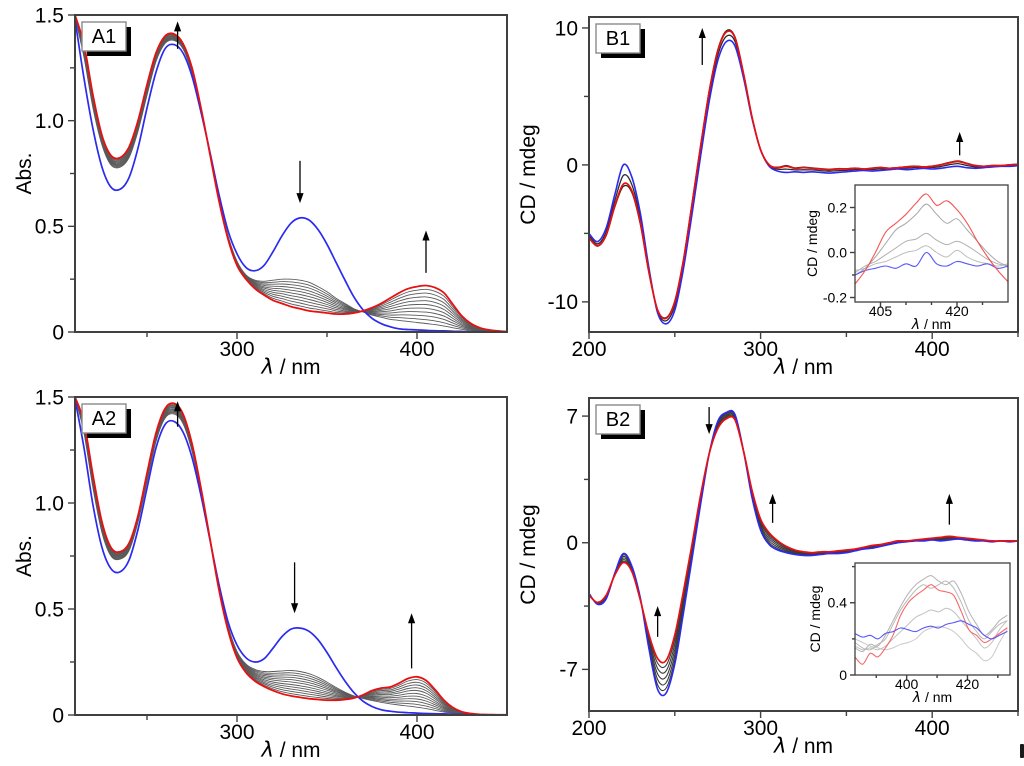 The width and height of the screenshot is (1024, 766). Describe the element at coordinates (881, 311) in the screenshot. I see `x-tick-label: 405` at that location.